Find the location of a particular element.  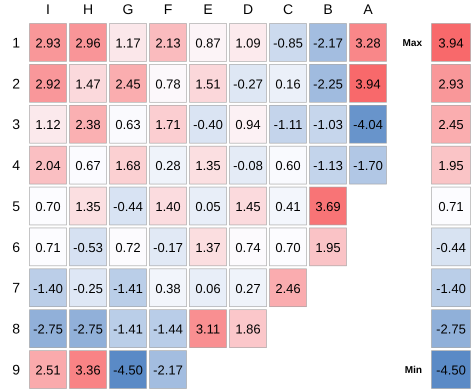

y-tick-label: 1 is located at coordinates (16, 42).